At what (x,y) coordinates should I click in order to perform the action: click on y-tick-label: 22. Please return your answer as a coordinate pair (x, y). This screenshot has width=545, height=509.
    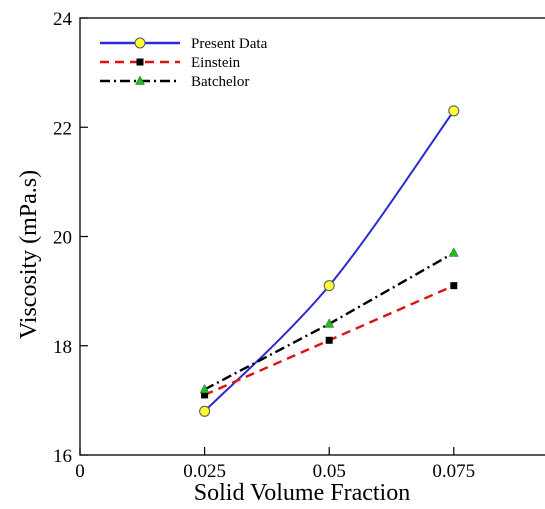
    Looking at the image, I should click on (62, 128).